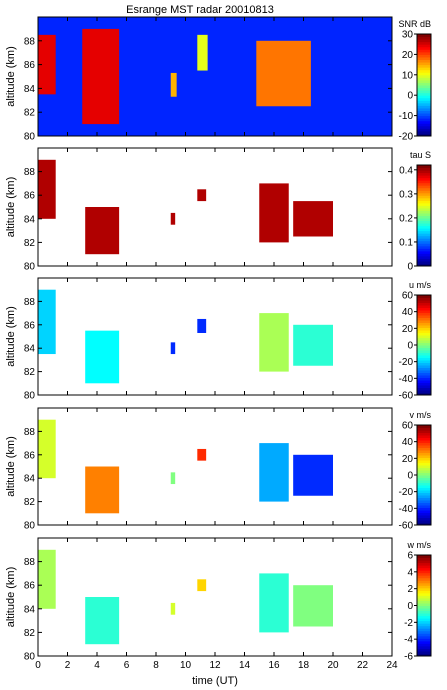 The image size is (447, 690). What do you see at coordinates (408, 640) in the screenshot?
I see `colorbar-tick-label: -4` at bounding box center [408, 640].